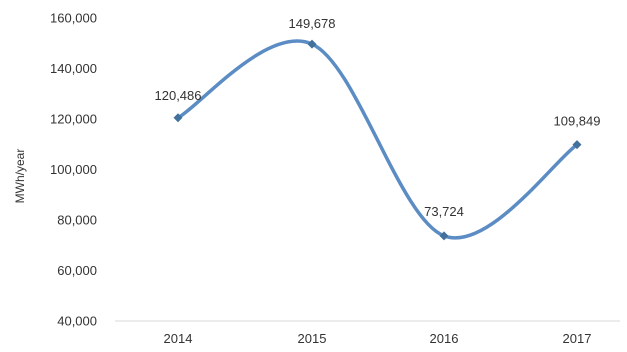 This screenshot has height=352, width=627. I want to click on x-tick-label: 2017, so click(577, 338).